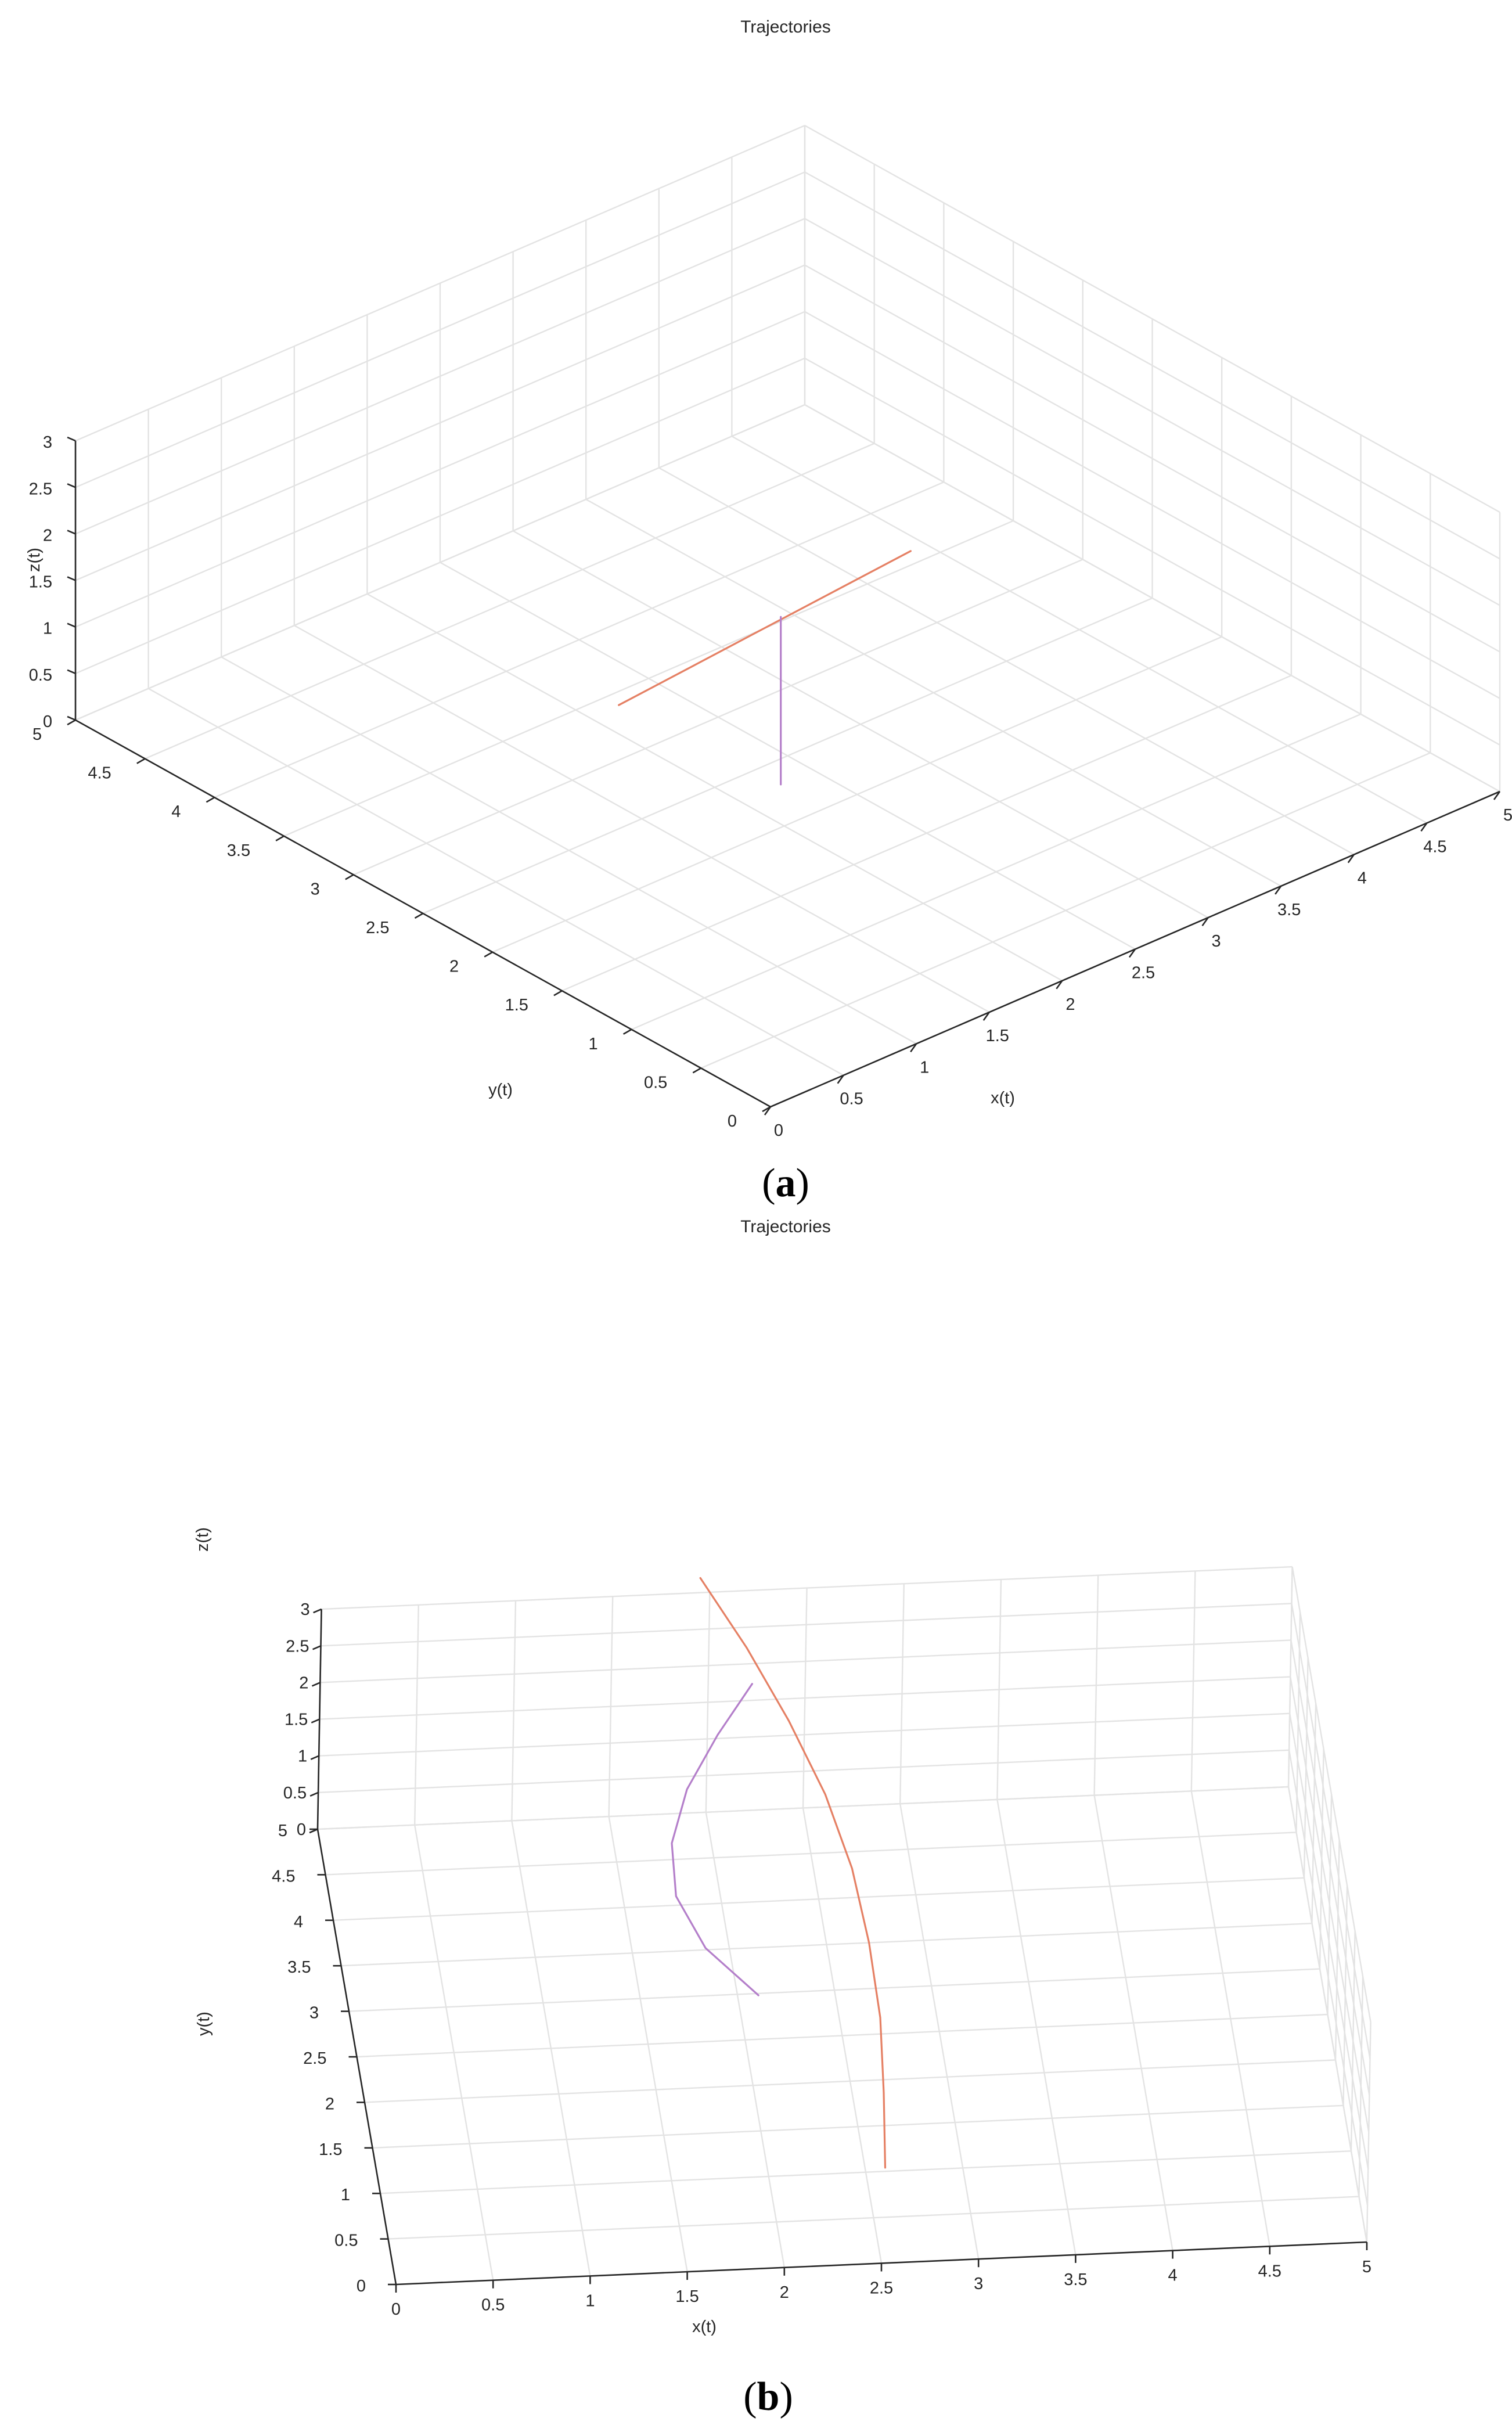  Describe the element at coordinates (204, 2024) in the screenshot. I see `y-axis-label-b: y(t)` at that location.